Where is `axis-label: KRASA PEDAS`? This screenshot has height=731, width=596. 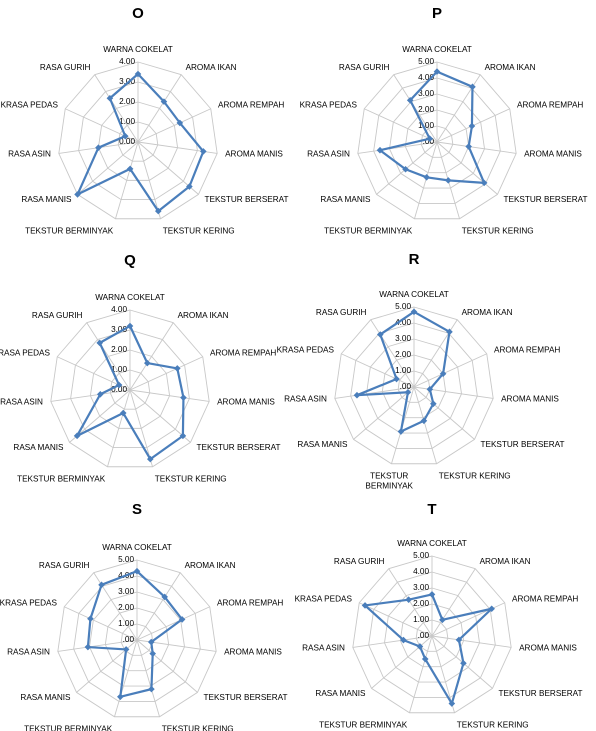 axis-label: KRASA PEDAS is located at coordinates (30, 105).